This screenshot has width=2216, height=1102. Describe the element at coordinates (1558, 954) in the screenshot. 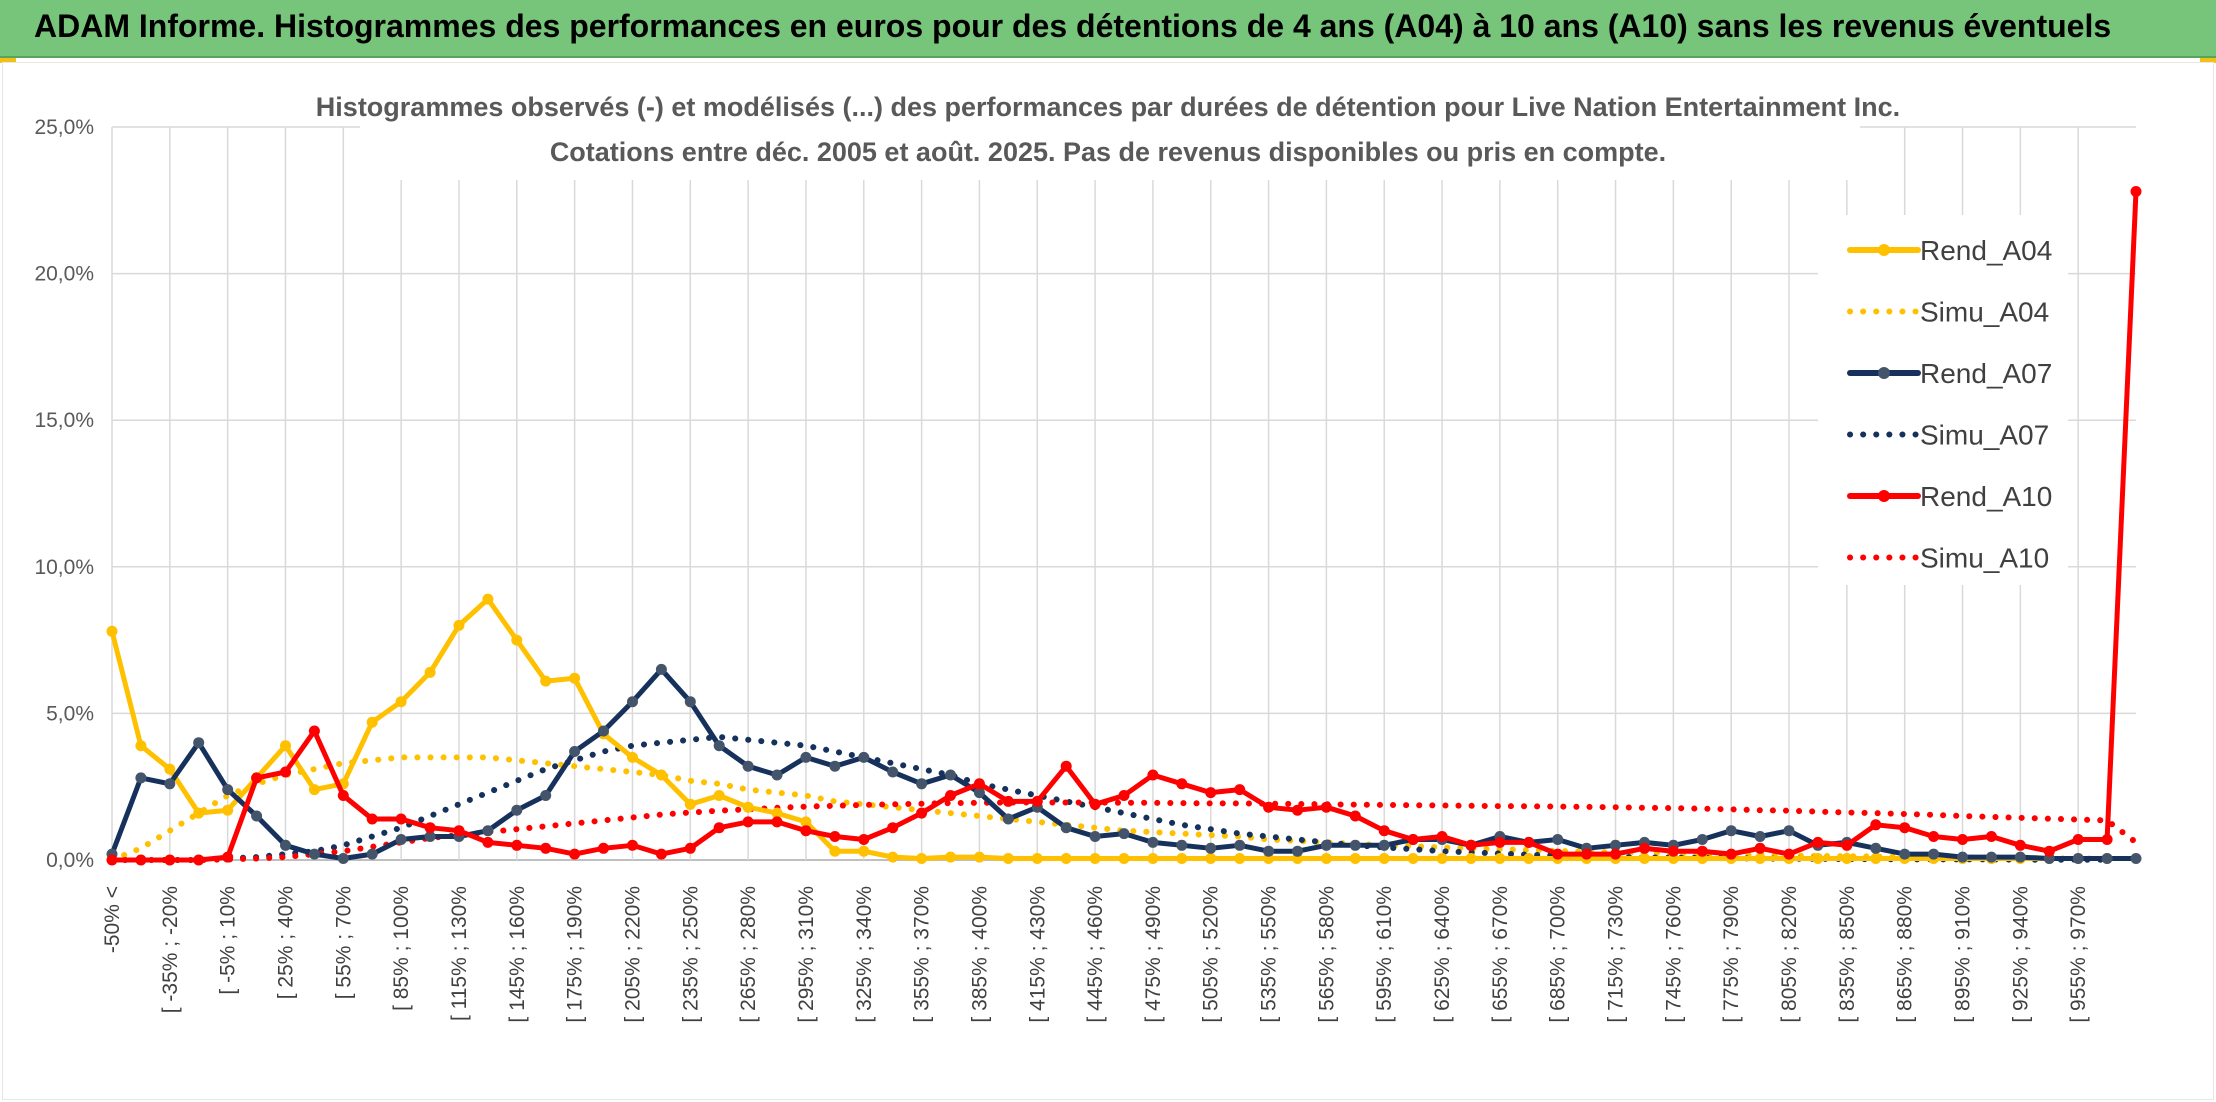

I see `x-tick-label: [ 685% ; 700%` at that location.